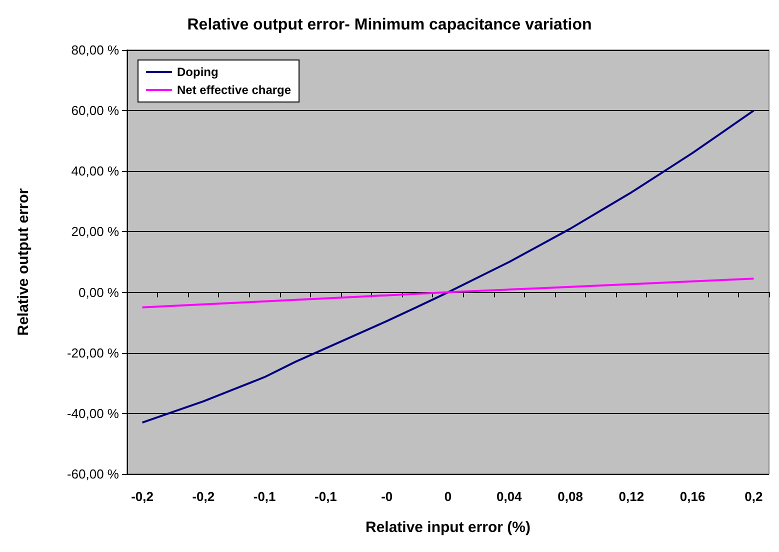 The height and width of the screenshot is (552, 779). Describe the element at coordinates (693, 496) in the screenshot. I see `x-tick-label: 0,16` at that location.